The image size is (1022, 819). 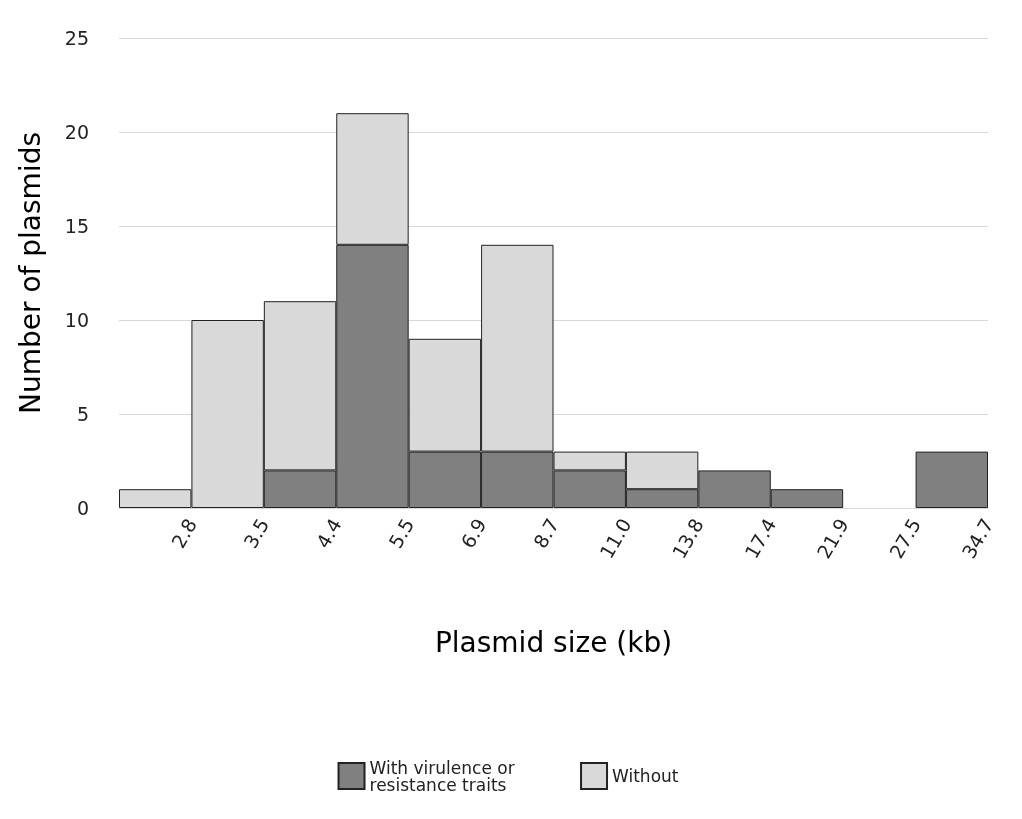 I want to click on x-tick-label: 8.7, so click(x=546, y=533).